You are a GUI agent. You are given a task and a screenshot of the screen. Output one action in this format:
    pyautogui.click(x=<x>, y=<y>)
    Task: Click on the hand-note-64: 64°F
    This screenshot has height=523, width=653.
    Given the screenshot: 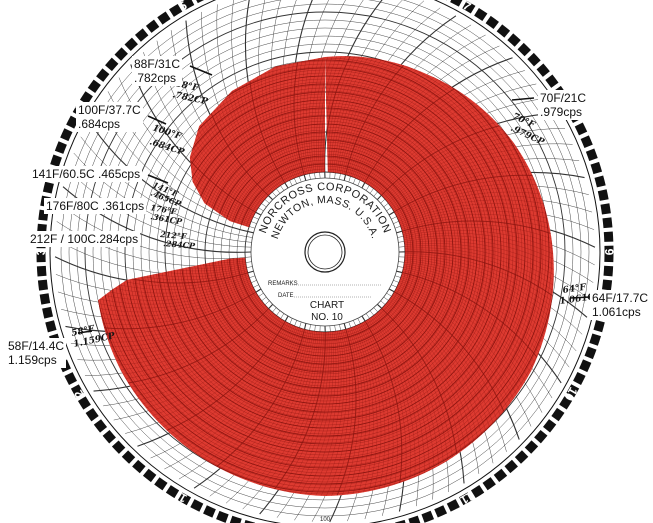 What is the action you would take?
    pyautogui.click(x=574, y=289)
    